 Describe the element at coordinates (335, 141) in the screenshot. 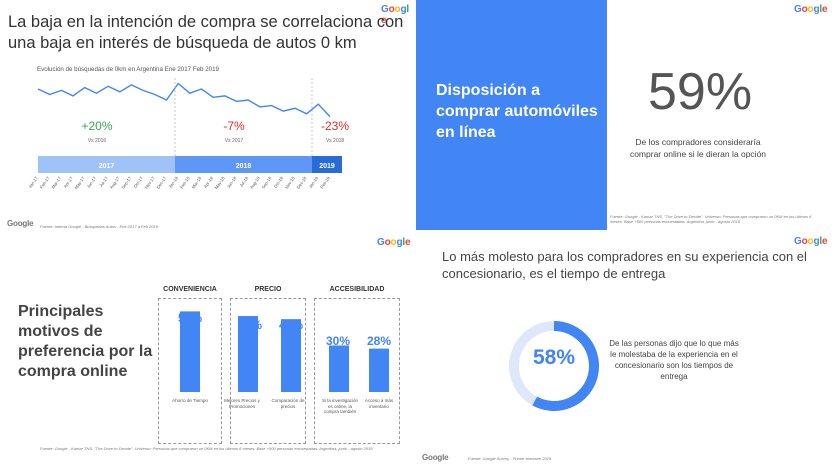

I see `change-label: Vs 2018` at that location.